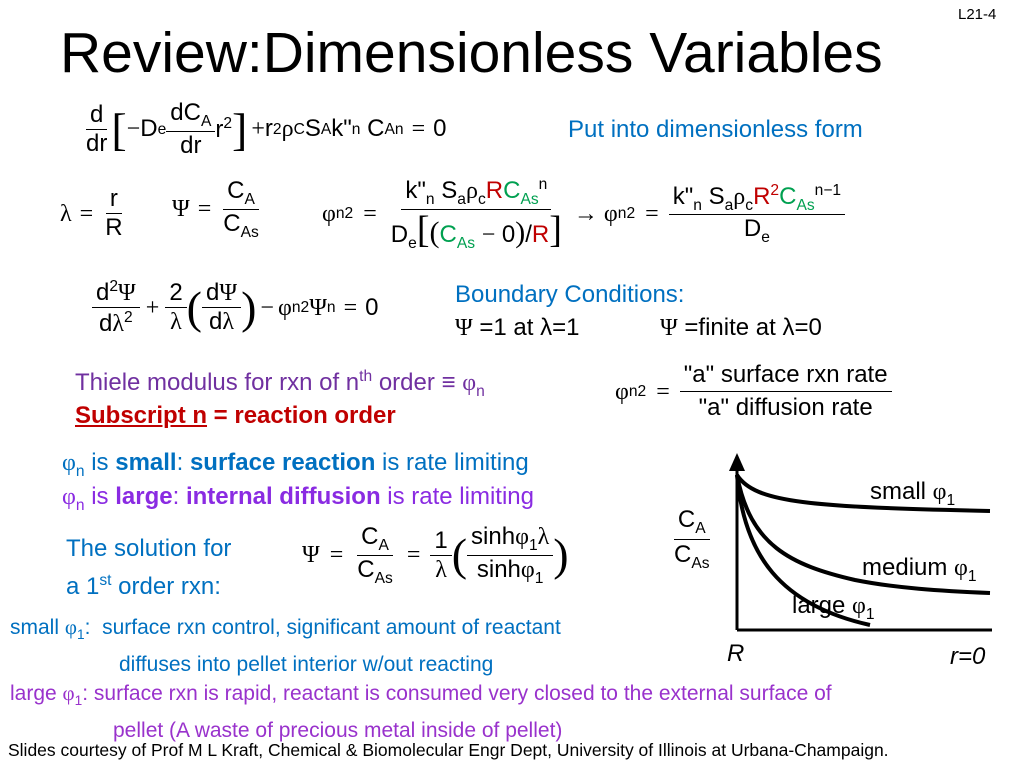 This screenshot has height=768, width=1024. What do you see at coordinates (863, 493) in the screenshot?
I see `curve-small-phi` at bounding box center [863, 493].